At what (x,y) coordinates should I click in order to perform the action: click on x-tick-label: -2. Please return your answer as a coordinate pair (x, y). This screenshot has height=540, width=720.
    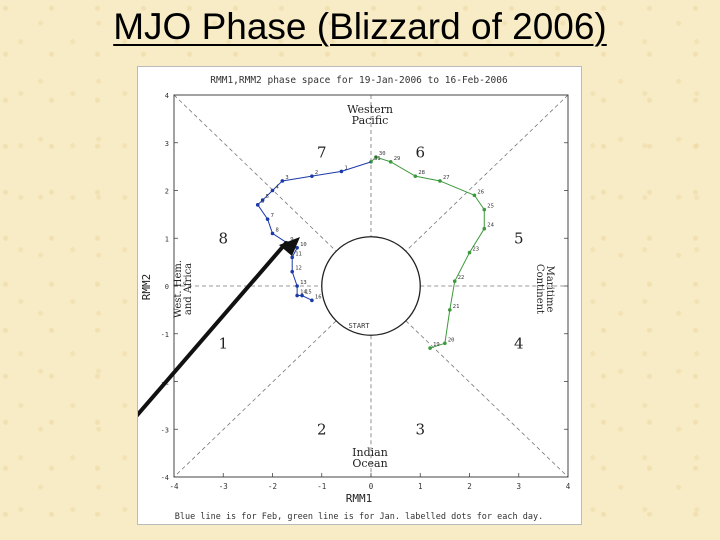
    Looking at the image, I should click on (272, 486).